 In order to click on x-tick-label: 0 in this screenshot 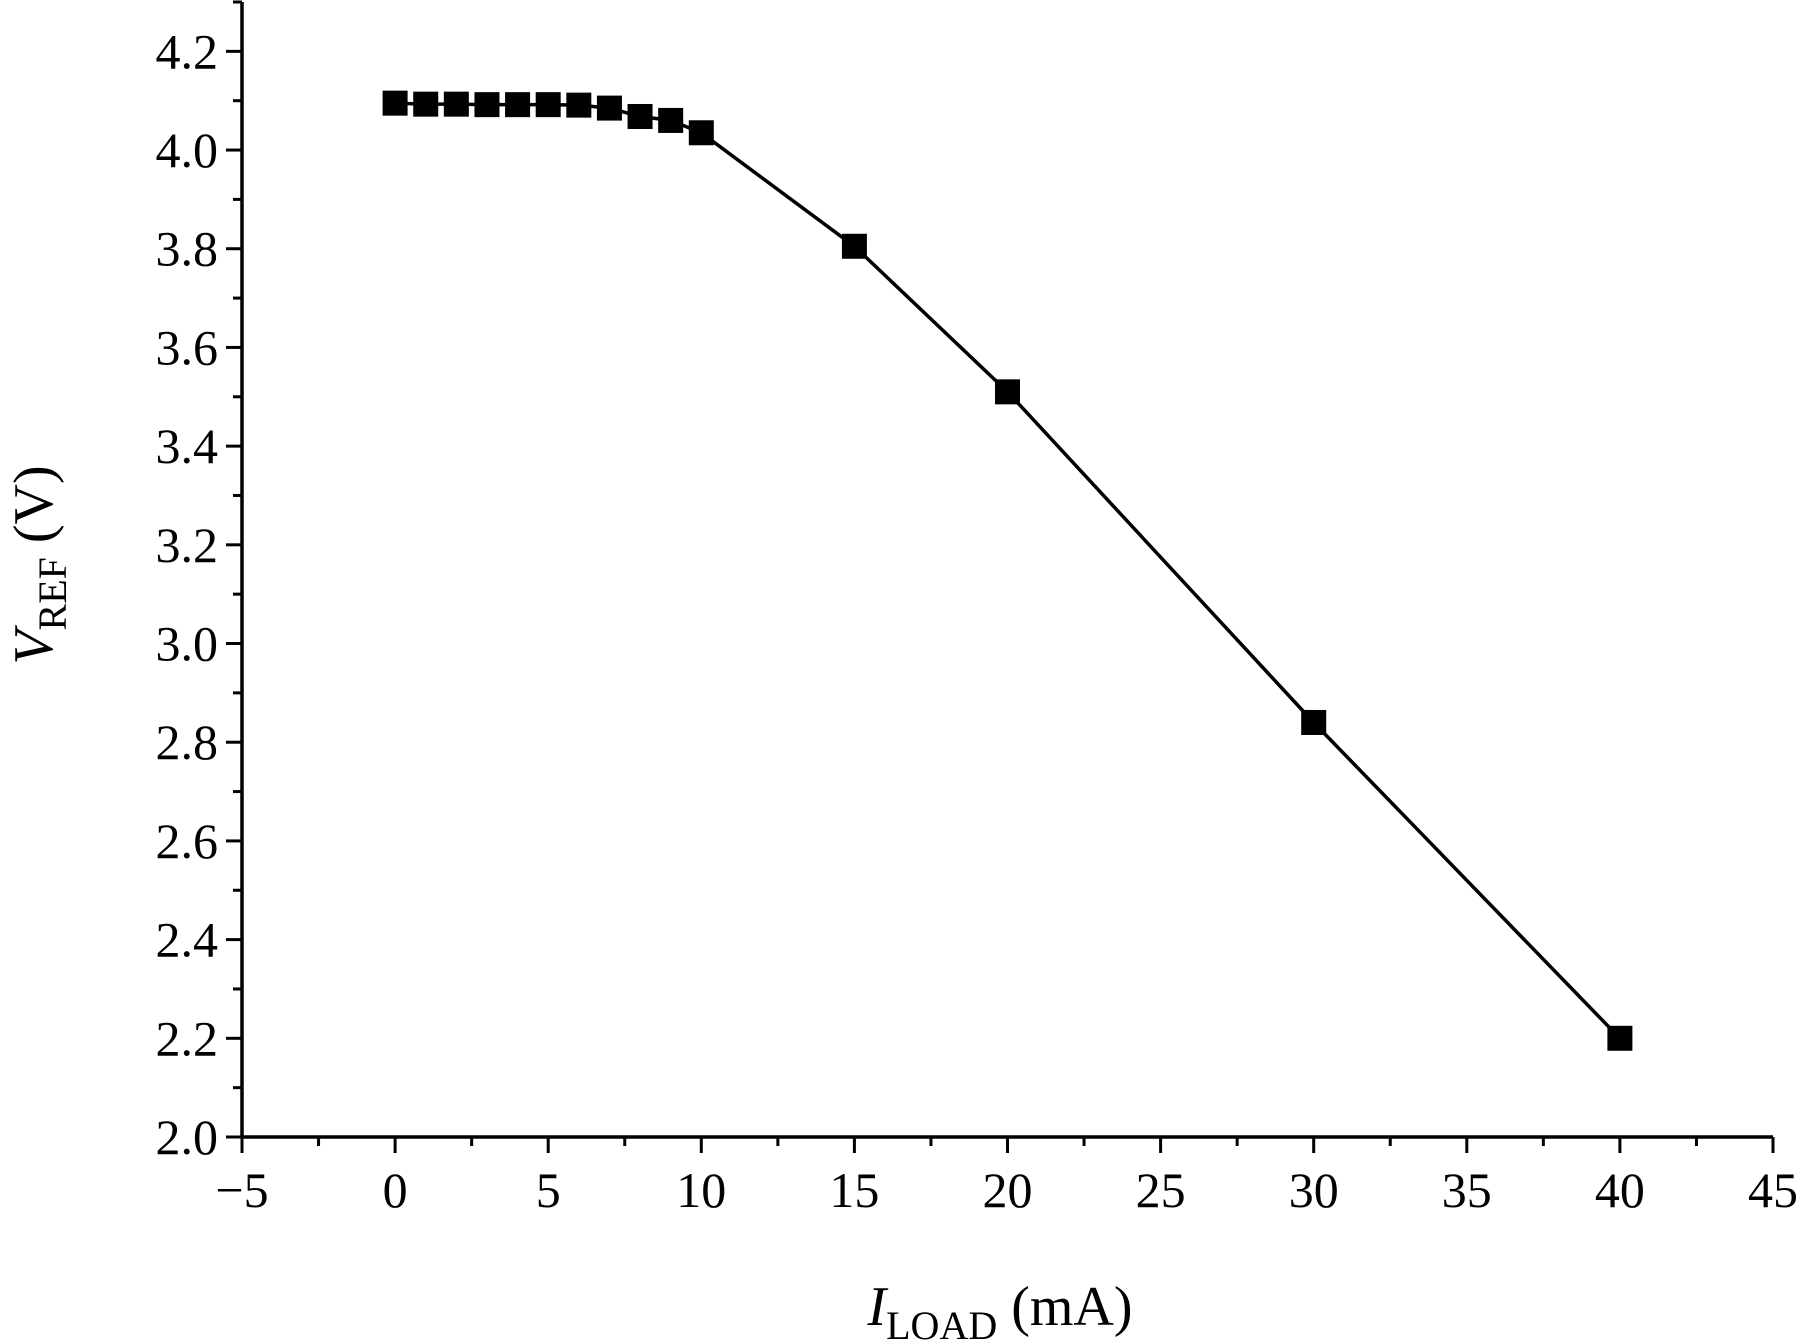, I will do `click(395, 1190)`.